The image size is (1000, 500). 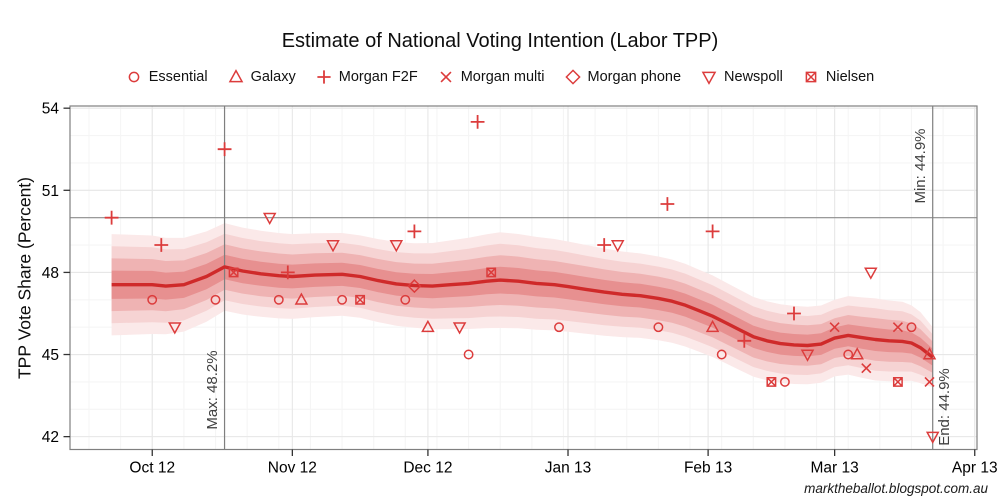 I want to click on y-tick-label: 51, so click(x=50, y=191).